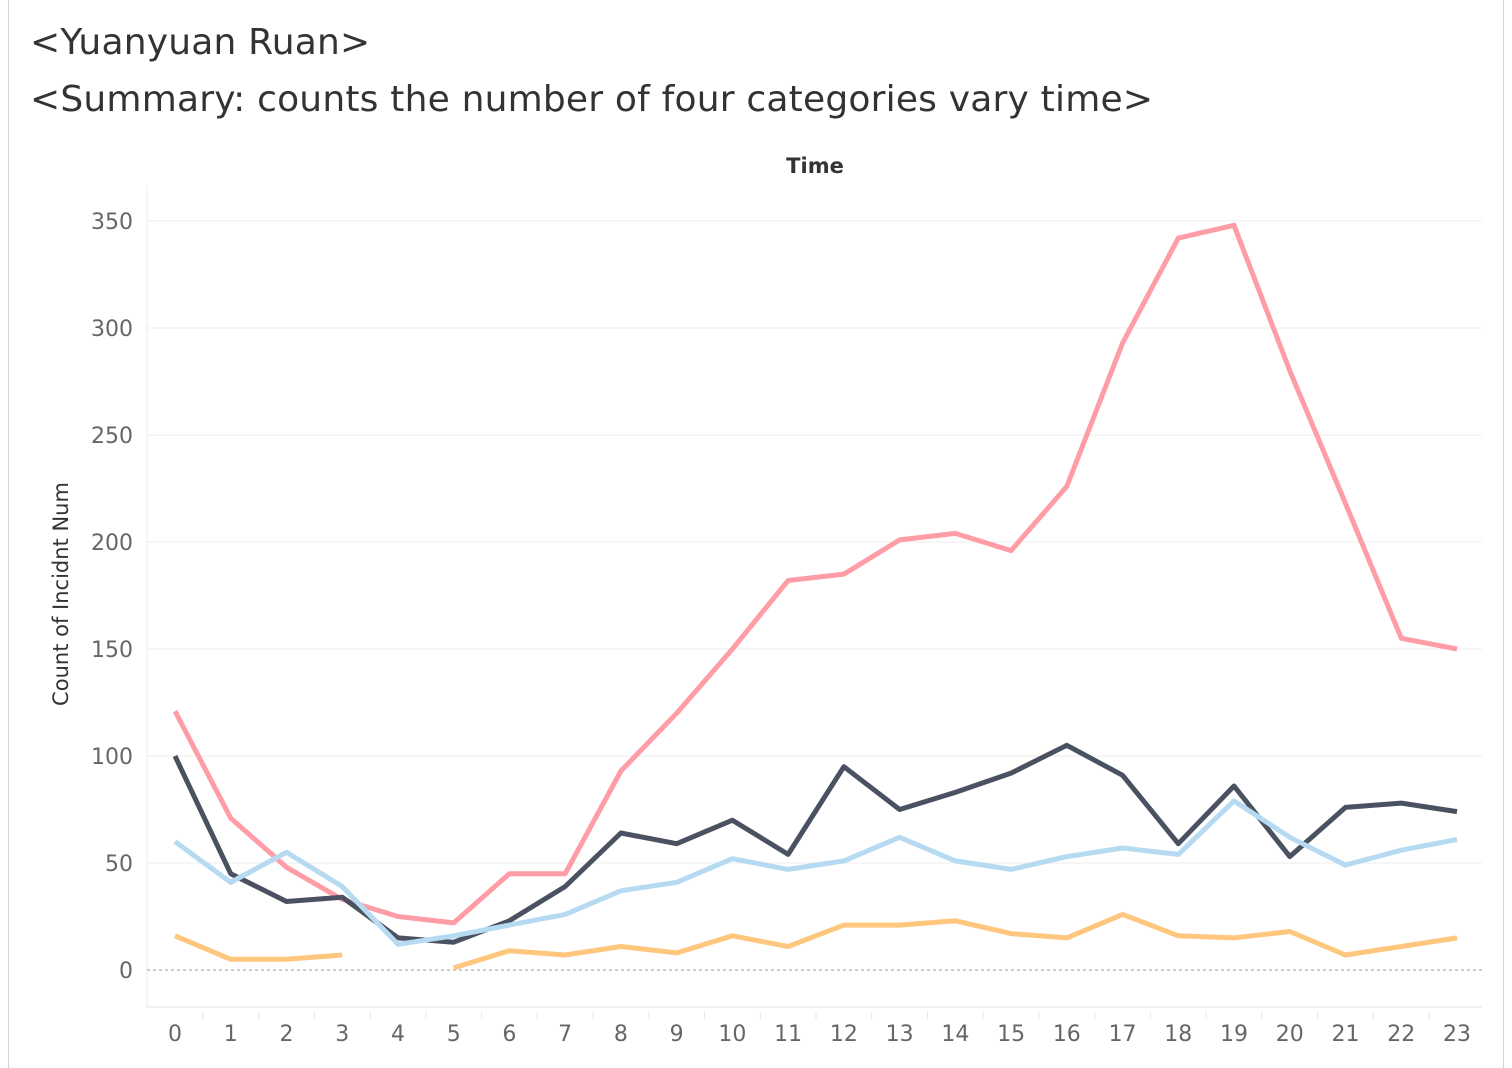 The image size is (1512, 1068). What do you see at coordinates (1067, 1034) in the screenshot?
I see `x-tick-label: 16` at bounding box center [1067, 1034].